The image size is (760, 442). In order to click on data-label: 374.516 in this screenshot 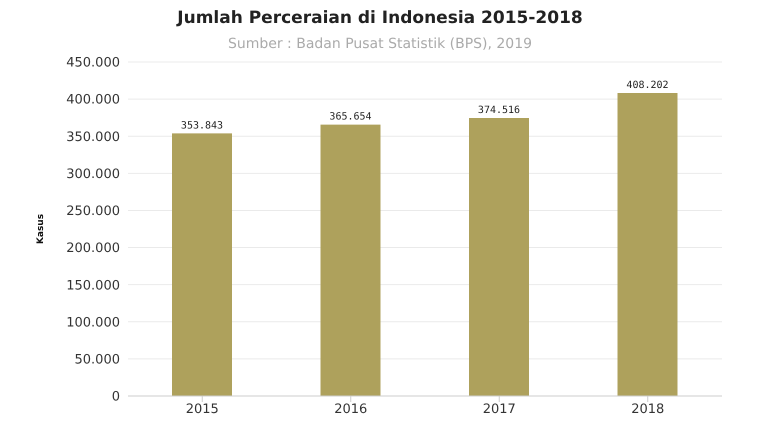, I will do `click(499, 110)`.